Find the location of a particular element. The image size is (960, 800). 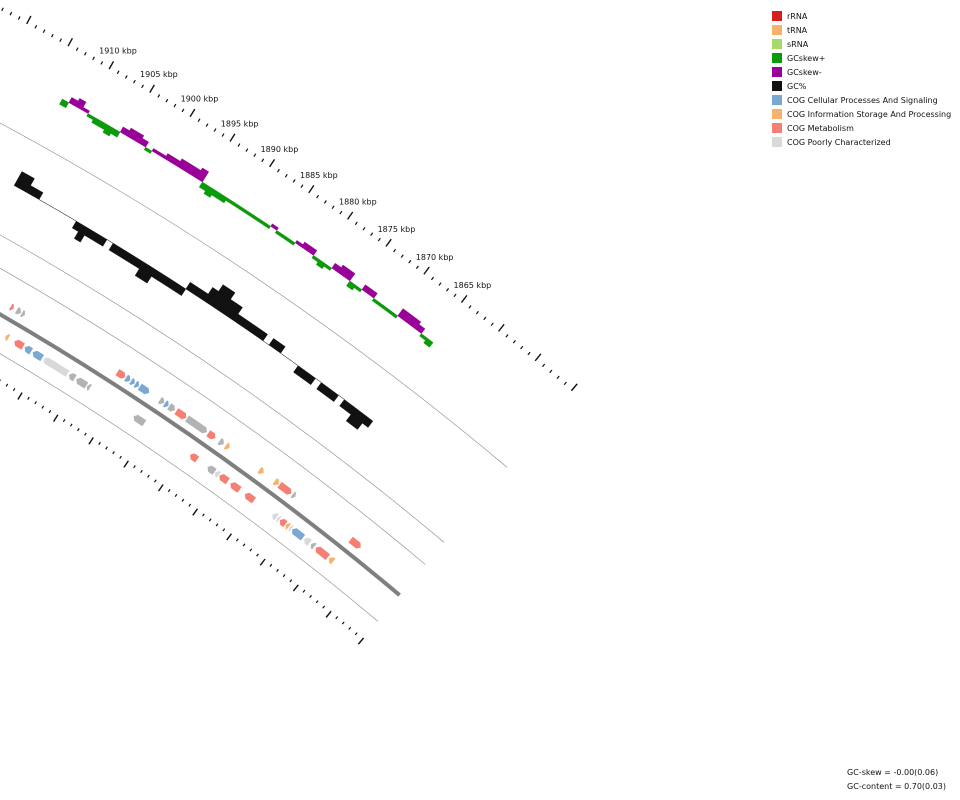

gc-skew-track is located at coordinates (246, 222).